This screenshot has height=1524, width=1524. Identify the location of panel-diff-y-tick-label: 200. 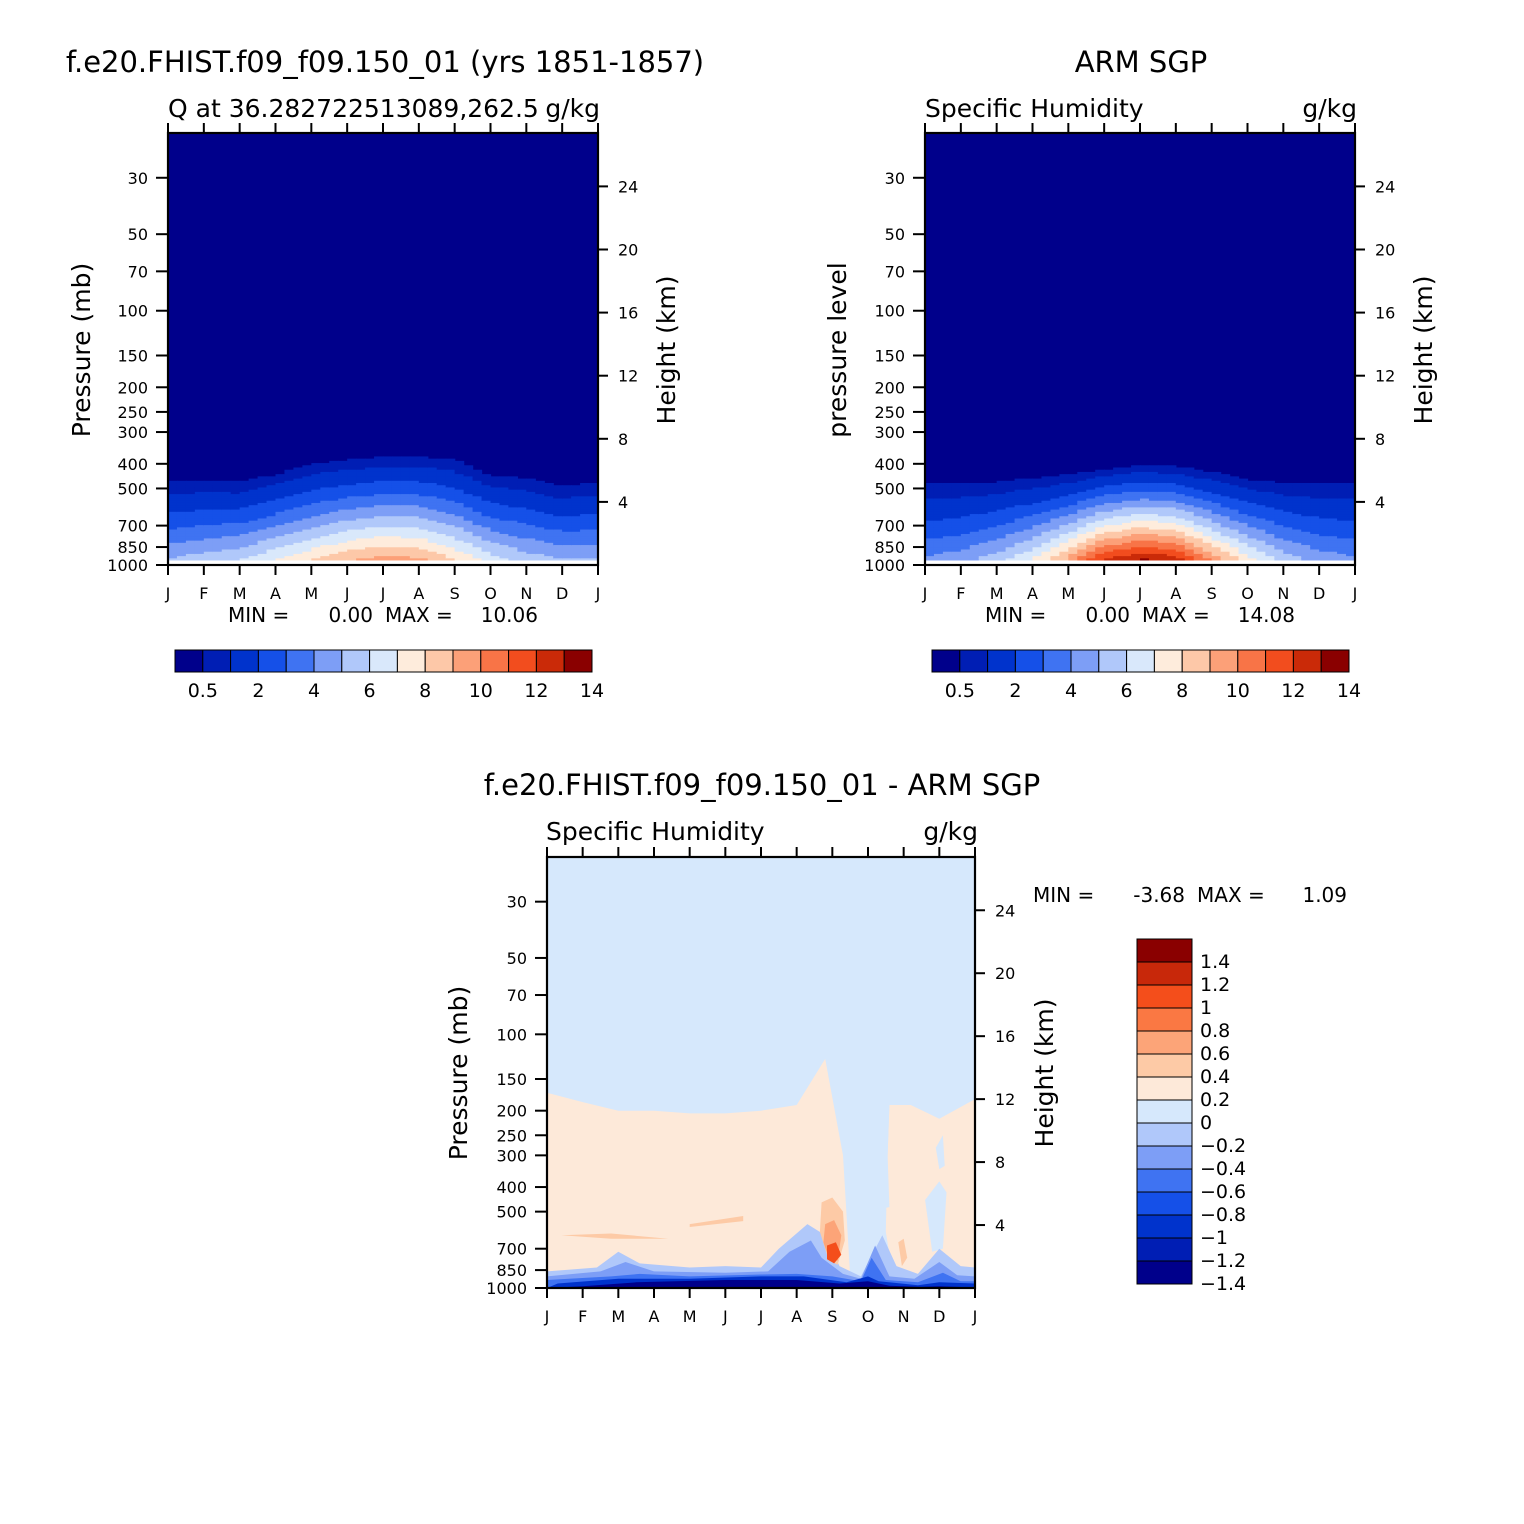
(511, 1111).